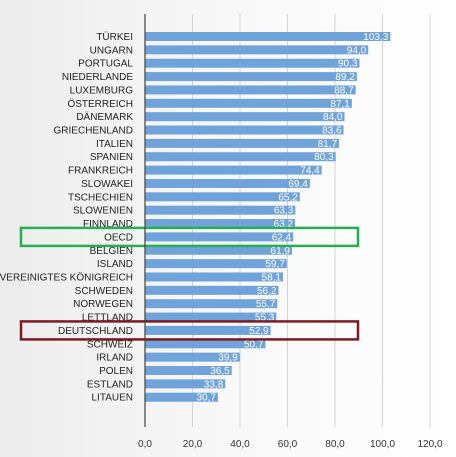 The width and height of the screenshot is (456, 457). What do you see at coordinates (103, 304) in the screenshot?
I see `category-label: NORWEGEN` at bounding box center [103, 304].